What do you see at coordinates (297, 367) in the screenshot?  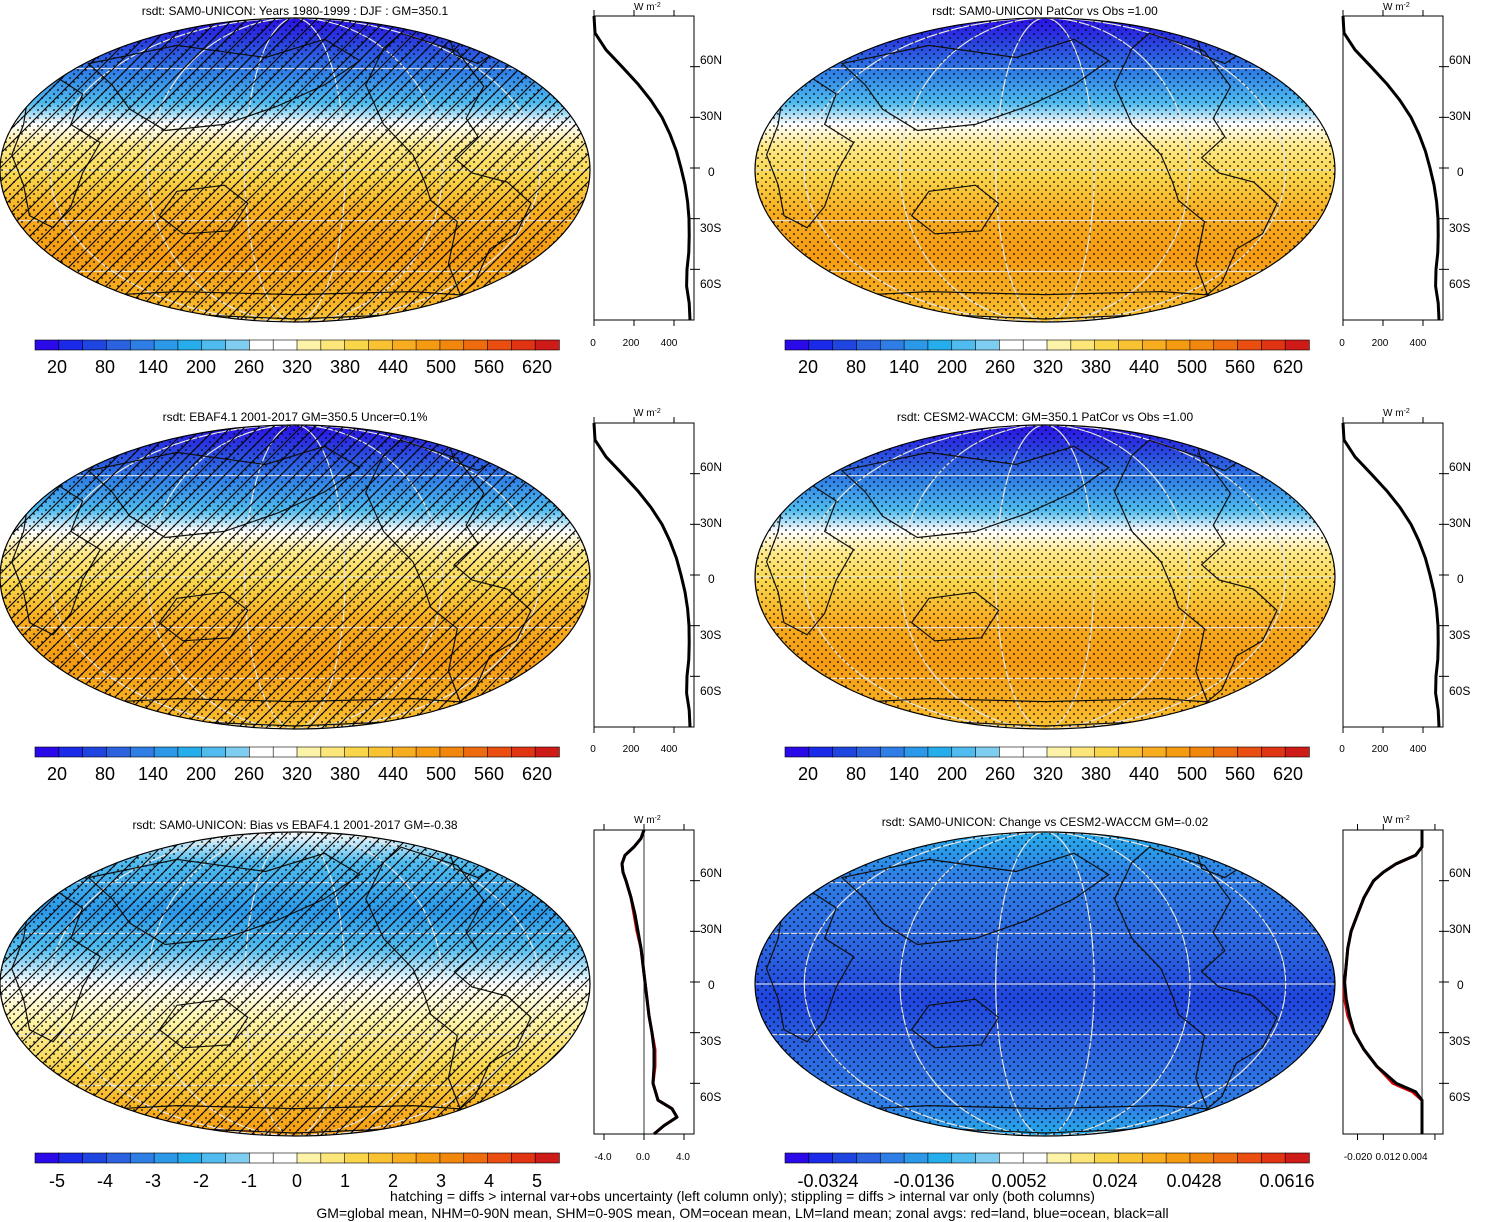 I see `panel-1-cbar-label: 320` at bounding box center [297, 367].